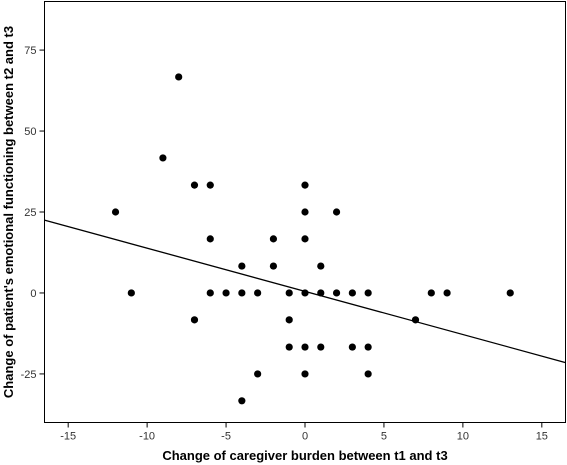  Describe the element at coordinates (463, 437) in the screenshot. I see `x-tick-label: 10` at that location.